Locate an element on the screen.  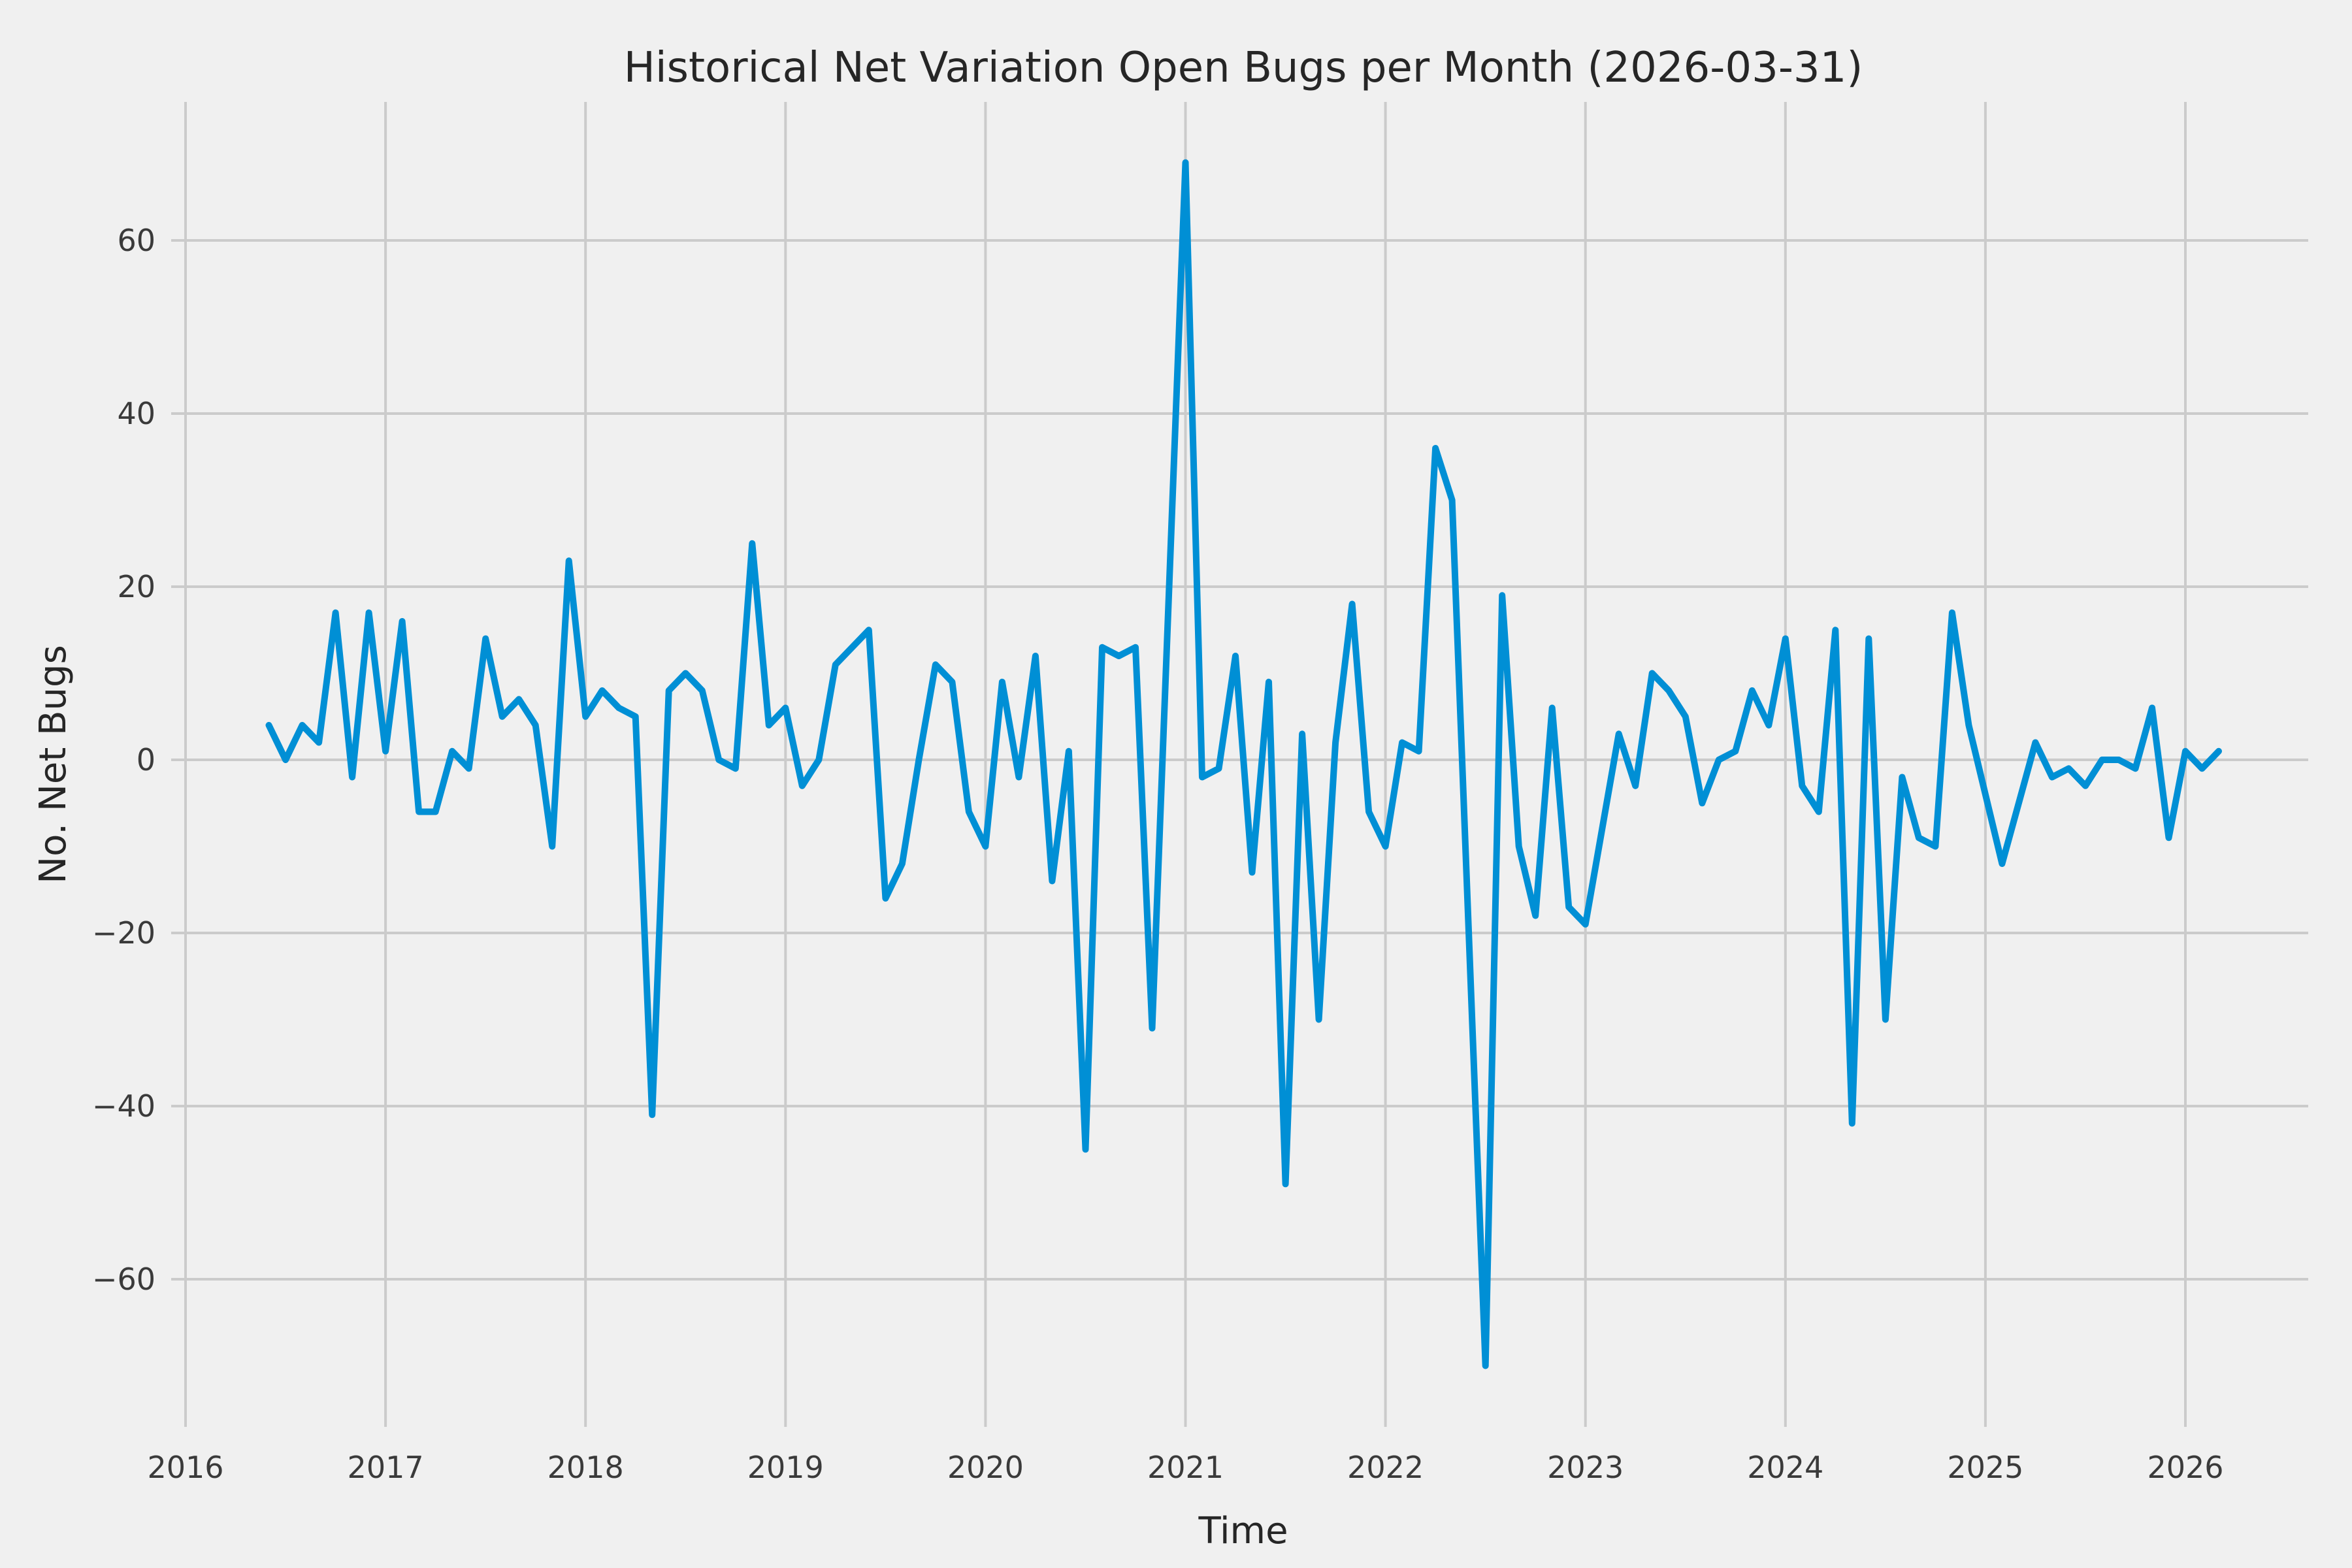
y-tick--60: −60 is located at coordinates (123, 1279).